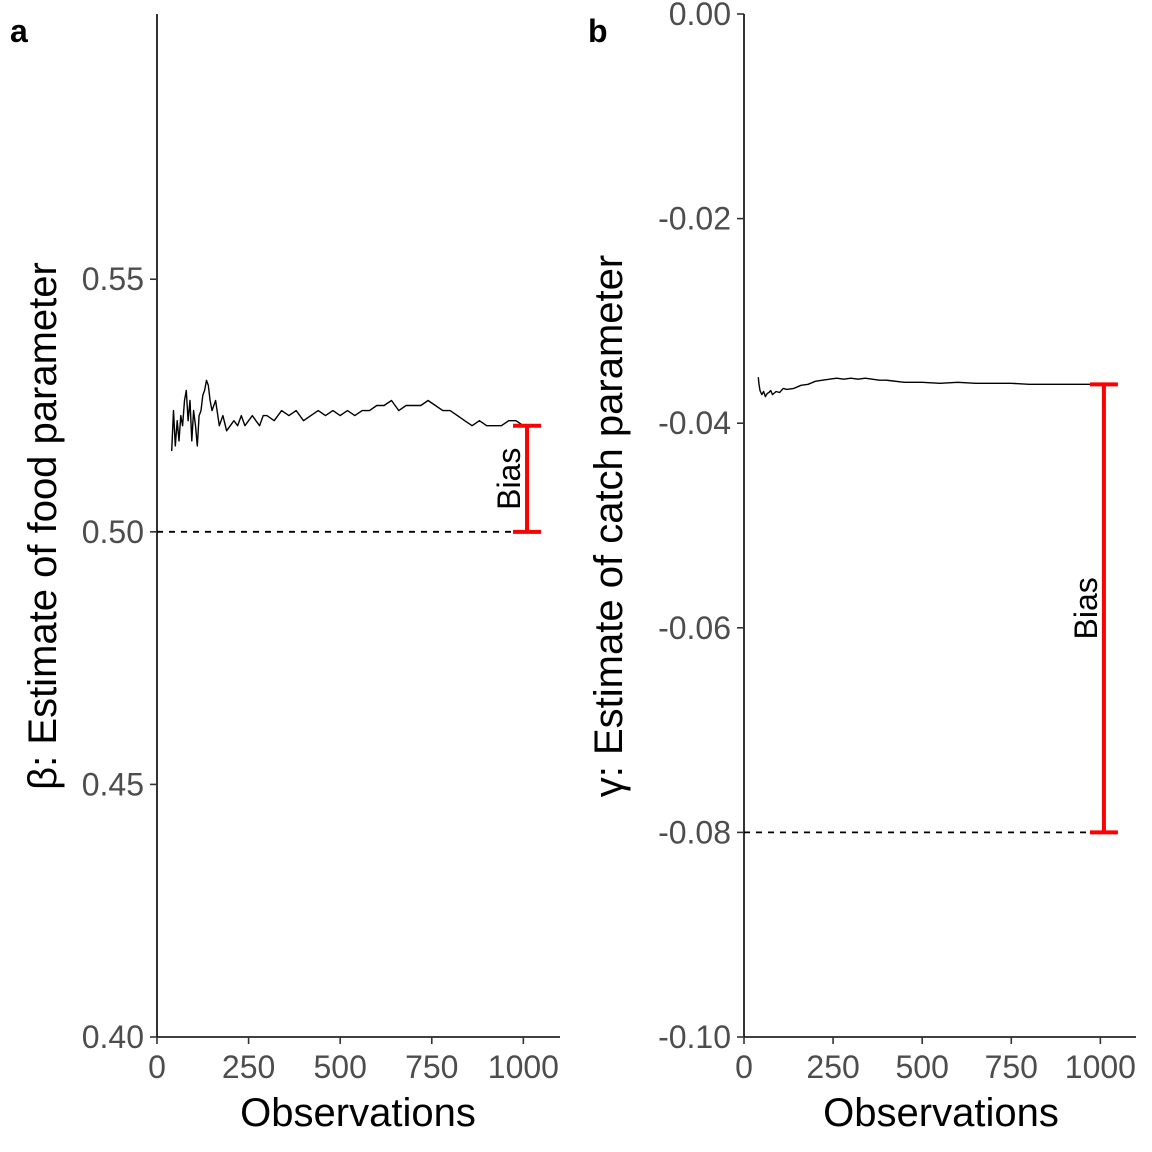 The width and height of the screenshot is (1152, 1152). I want to click on panel-b-y-tick-label: -0.10, so click(694, 1037).